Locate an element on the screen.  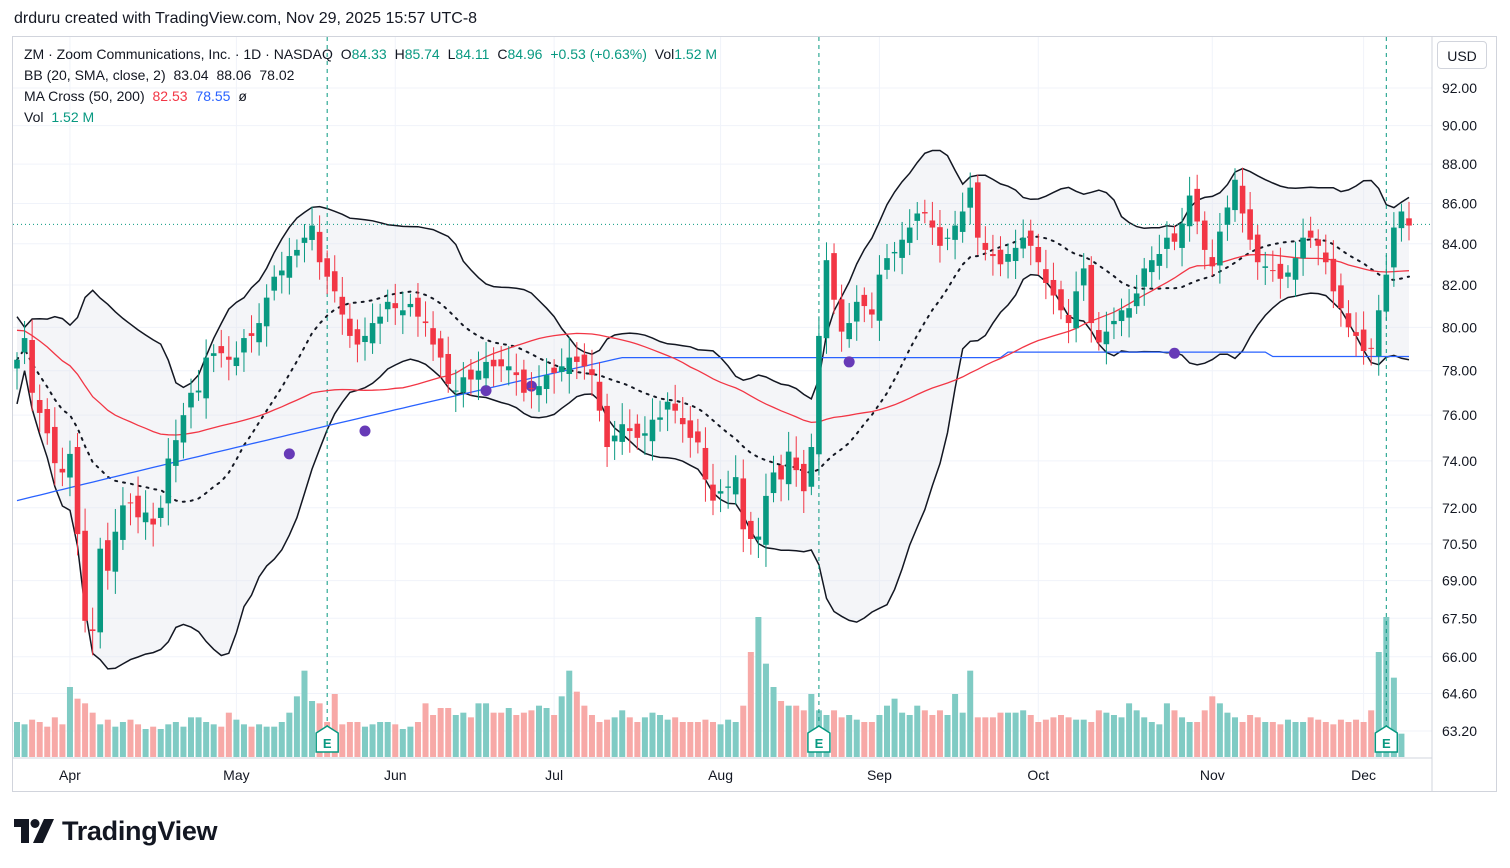
time-tick-label: May is located at coordinates (236, 775).